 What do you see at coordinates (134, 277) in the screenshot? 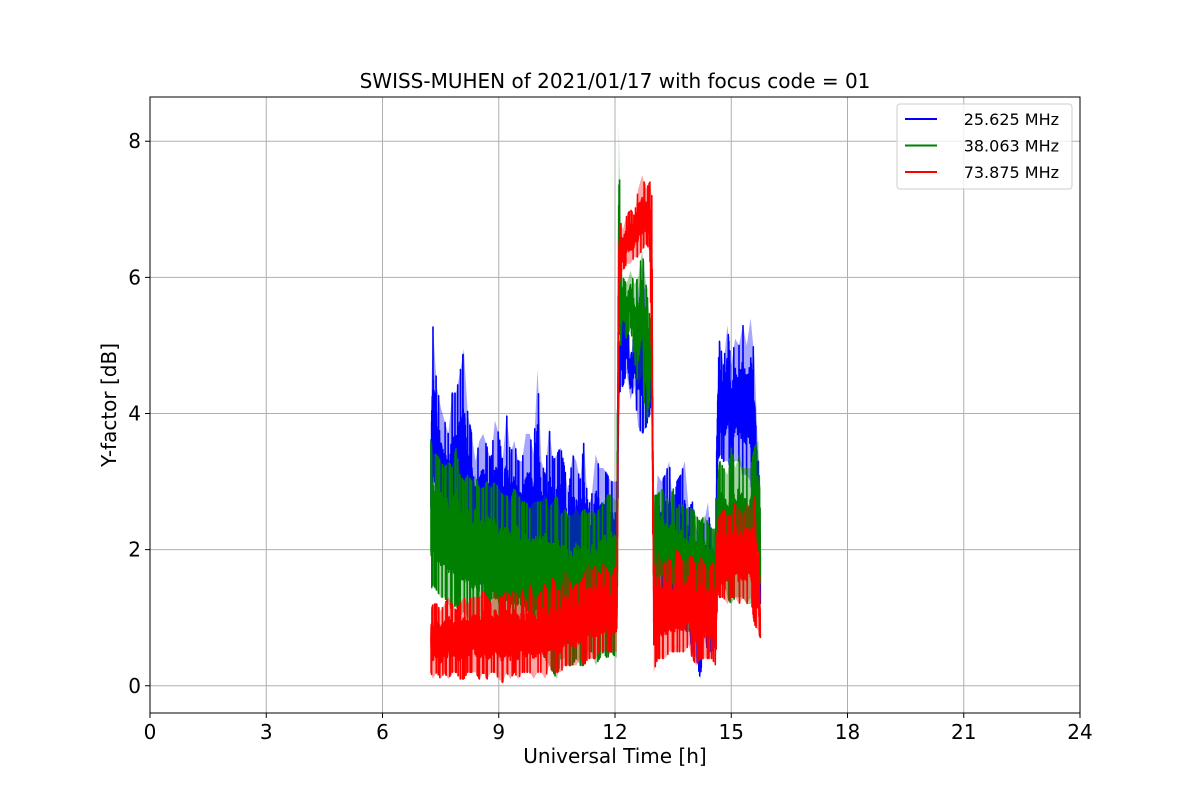
I see `y-tick-label: 6` at bounding box center [134, 277].